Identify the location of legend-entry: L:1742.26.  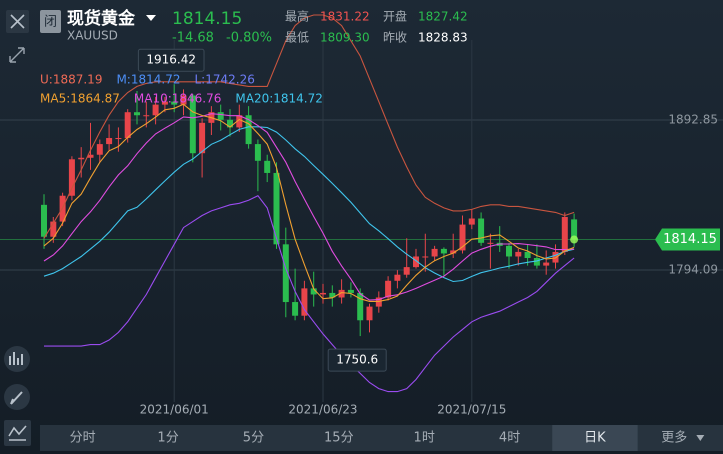
(224, 80).